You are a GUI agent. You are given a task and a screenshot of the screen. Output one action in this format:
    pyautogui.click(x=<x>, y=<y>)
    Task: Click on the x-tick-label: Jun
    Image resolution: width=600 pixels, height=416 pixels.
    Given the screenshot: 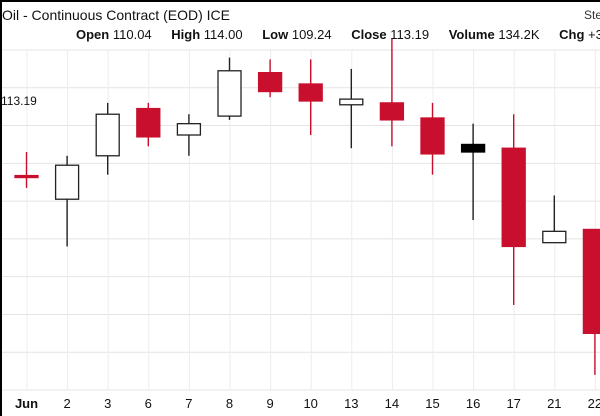 What is the action you would take?
    pyautogui.click(x=26, y=403)
    